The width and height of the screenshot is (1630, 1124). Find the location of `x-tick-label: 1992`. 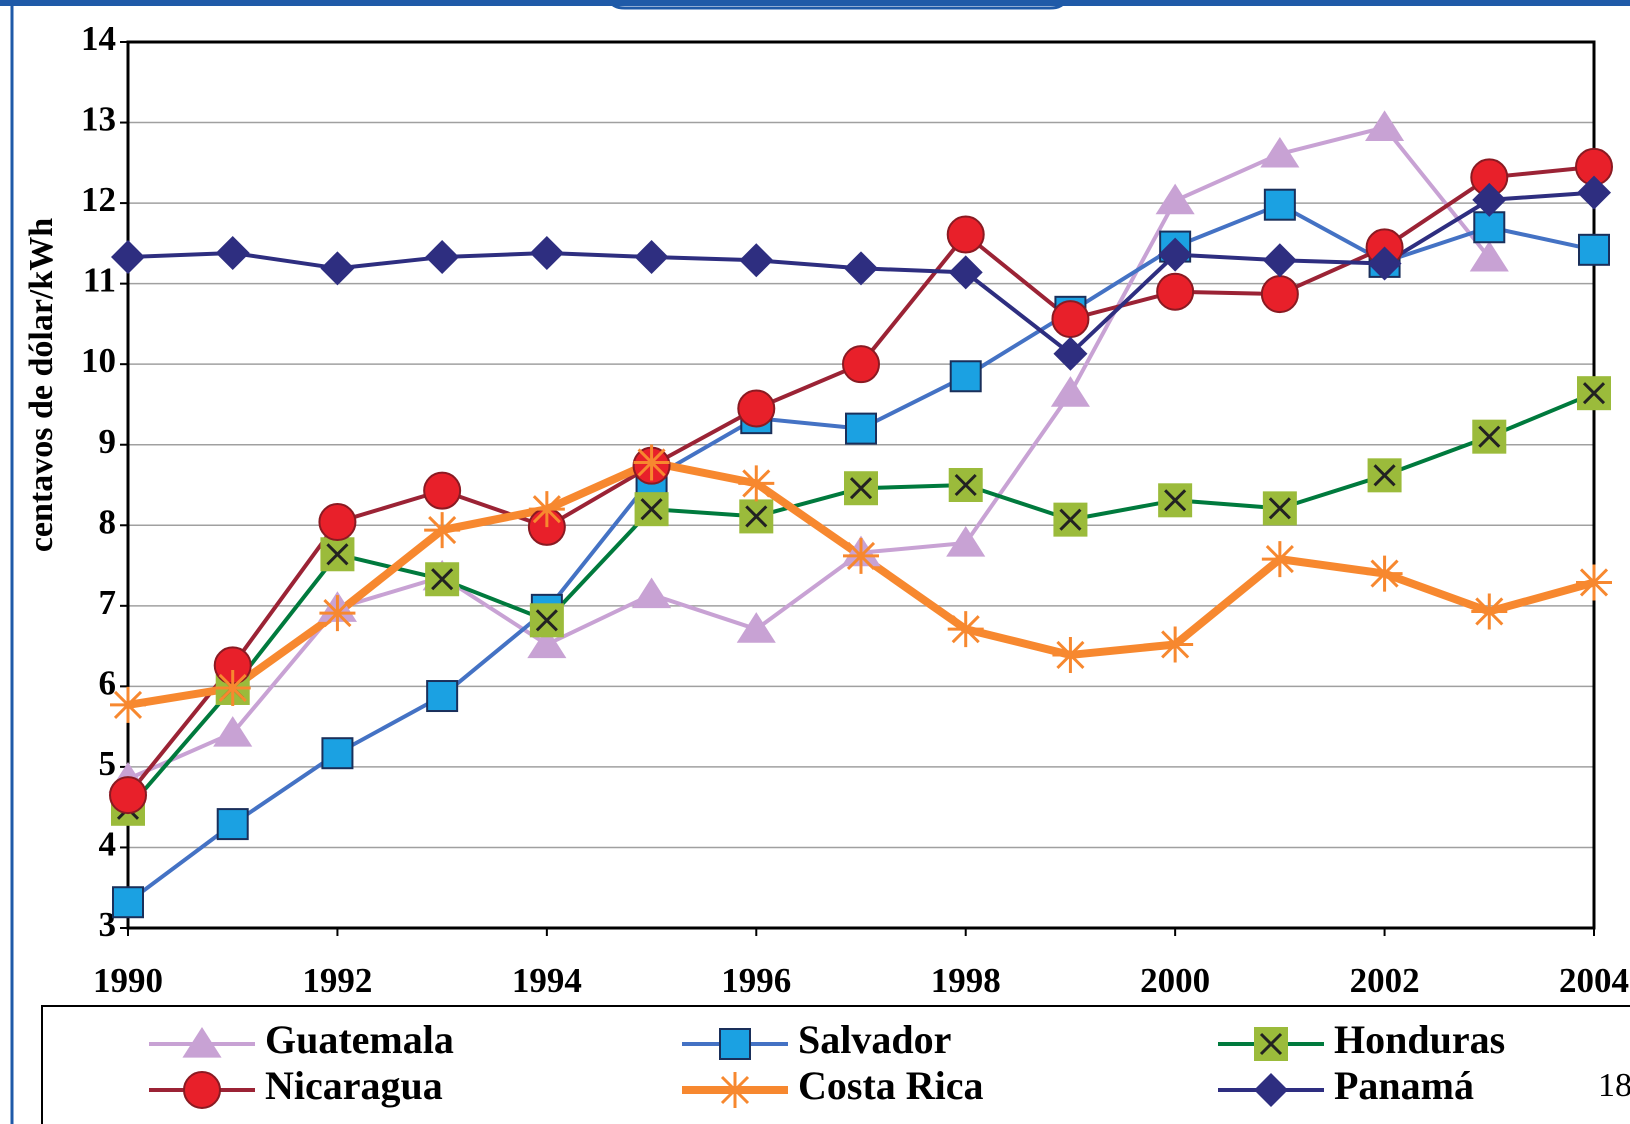

x-tick-label: 1992 is located at coordinates (337, 980).